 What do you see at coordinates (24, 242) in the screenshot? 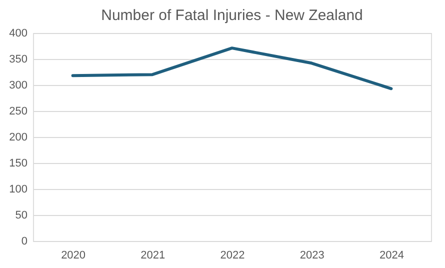
I see `y-tick-label: 0` at bounding box center [24, 242].